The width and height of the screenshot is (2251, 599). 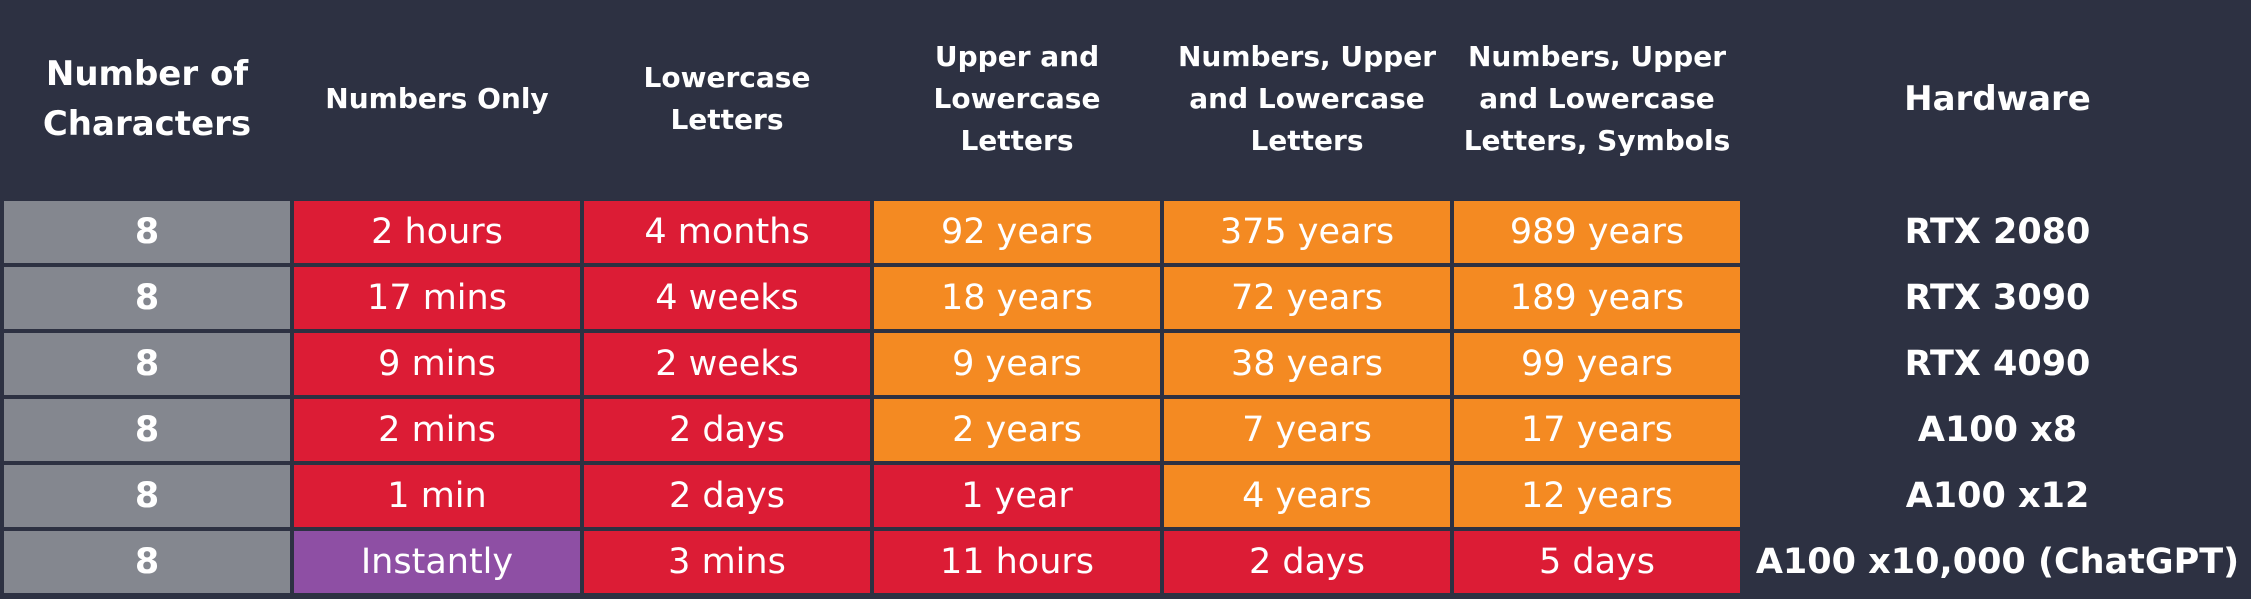 I want to click on crack-time: 72 years, so click(x=1307, y=298).